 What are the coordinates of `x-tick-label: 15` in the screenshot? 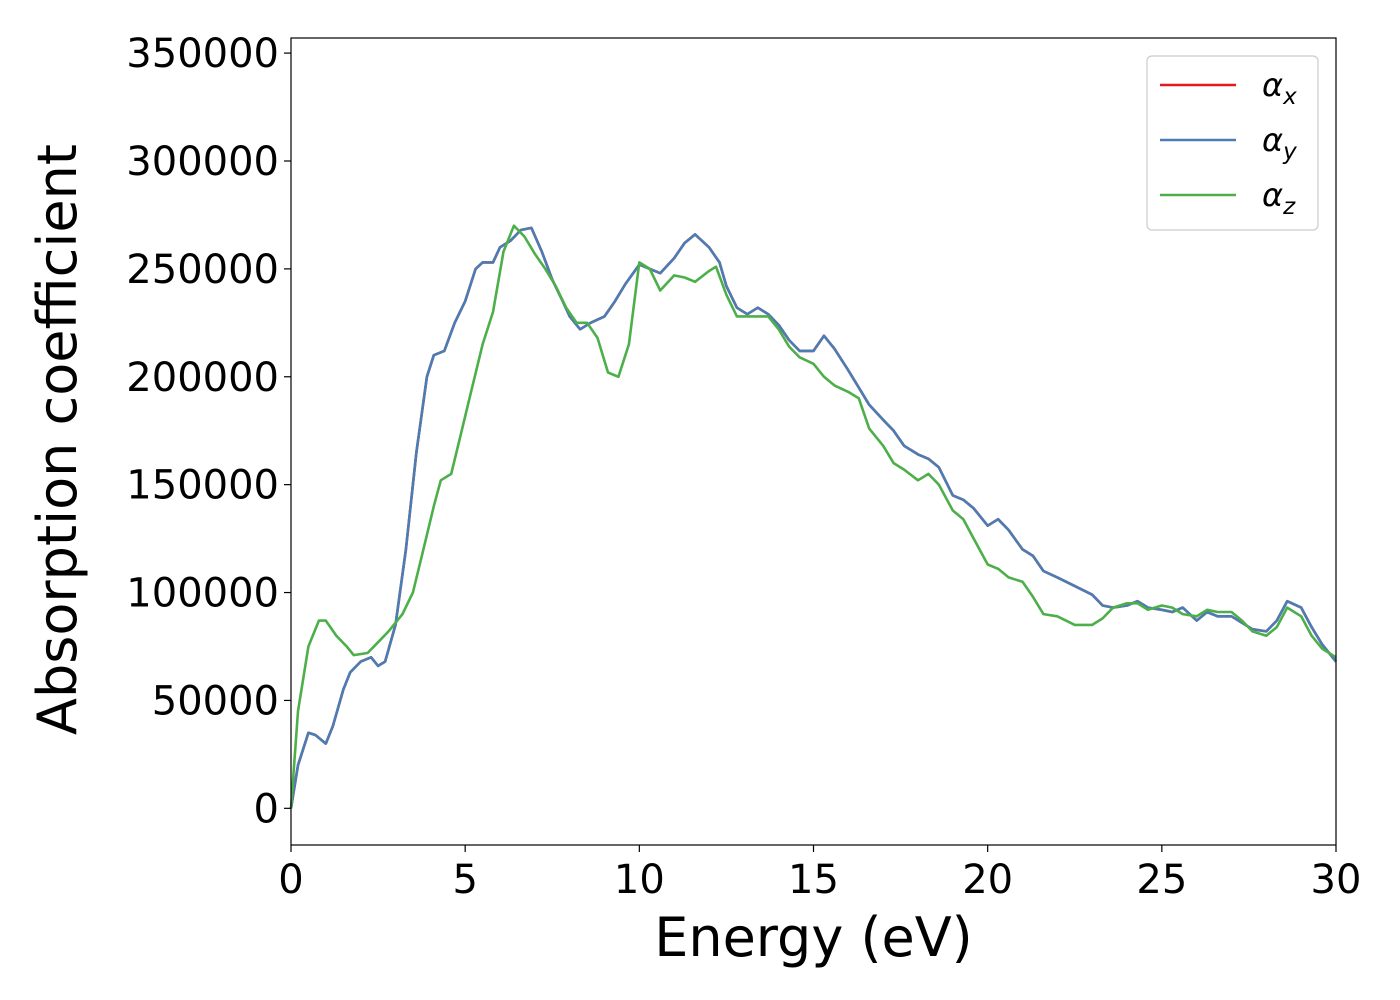 It's located at (813, 880).